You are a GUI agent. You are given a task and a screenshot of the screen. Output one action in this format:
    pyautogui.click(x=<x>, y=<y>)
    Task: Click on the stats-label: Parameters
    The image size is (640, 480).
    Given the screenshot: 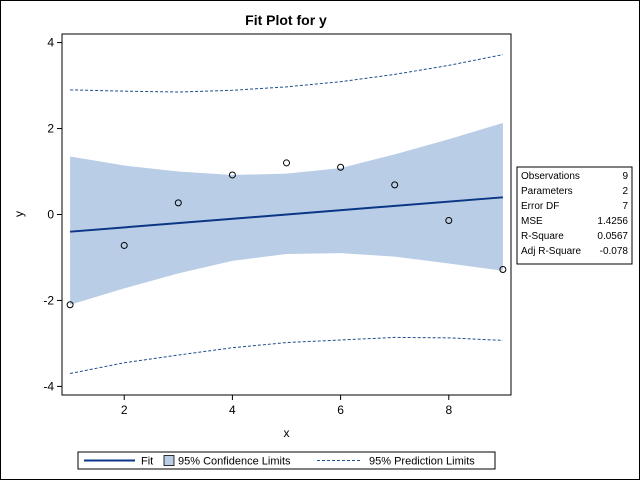 What is the action you would take?
    pyautogui.click(x=547, y=191)
    